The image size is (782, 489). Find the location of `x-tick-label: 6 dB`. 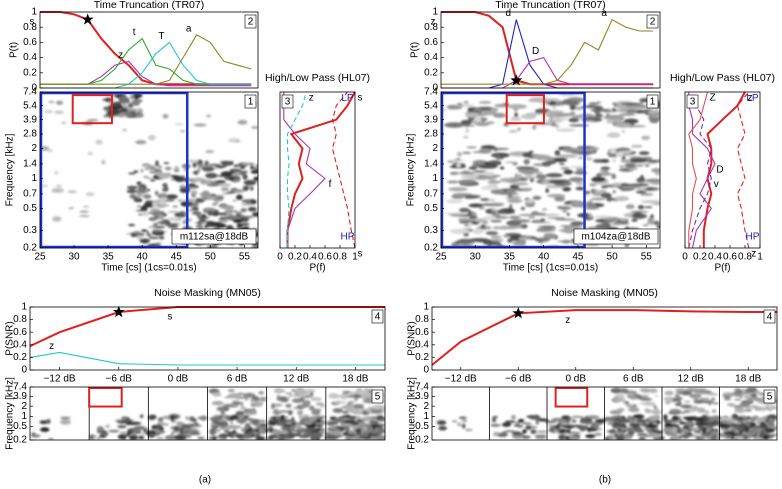

x-tick-label: 6 dB is located at coordinates (237, 379).